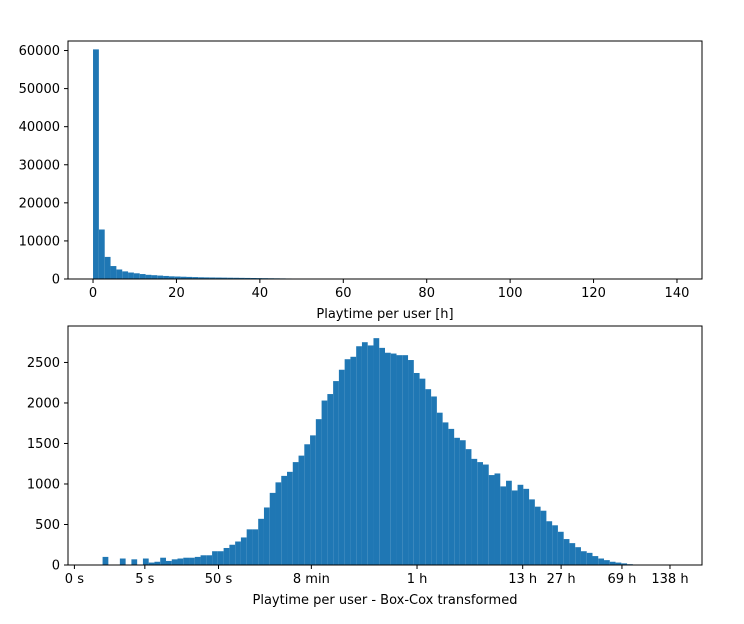  What do you see at coordinates (385, 600) in the screenshot?
I see `x-axis-label: Playtime per user - Box-Cox transformed` at bounding box center [385, 600].